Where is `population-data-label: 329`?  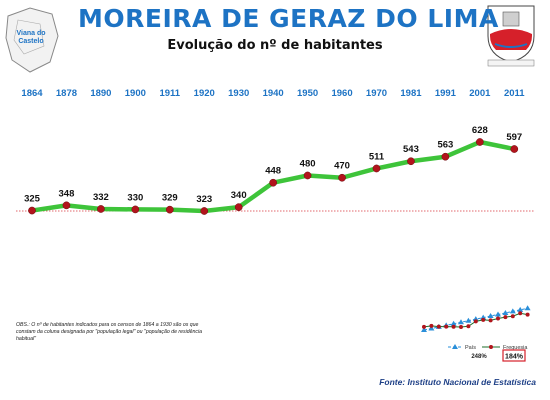 population-data-label: 329 is located at coordinates (170, 198).